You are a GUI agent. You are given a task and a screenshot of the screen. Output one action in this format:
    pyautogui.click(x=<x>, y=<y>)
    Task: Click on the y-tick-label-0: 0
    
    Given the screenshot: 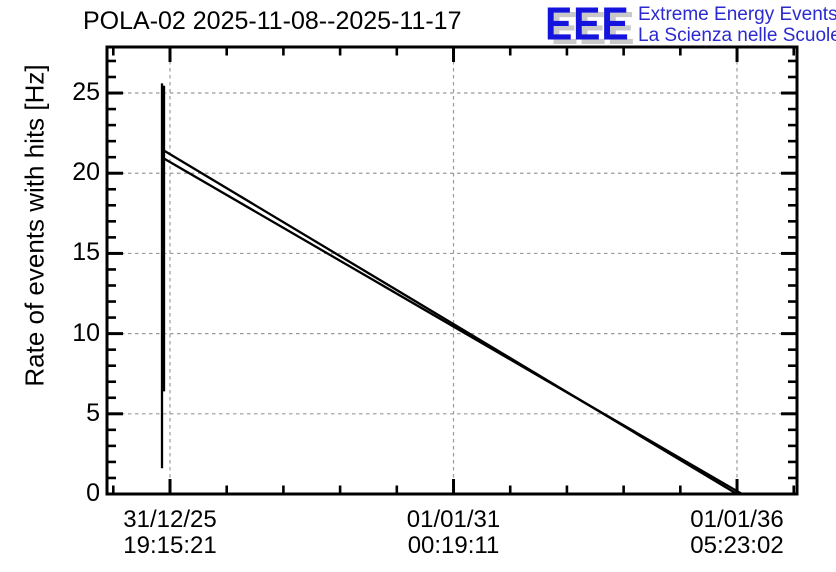 What is the action you would take?
    pyautogui.click(x=93, y=493)
    